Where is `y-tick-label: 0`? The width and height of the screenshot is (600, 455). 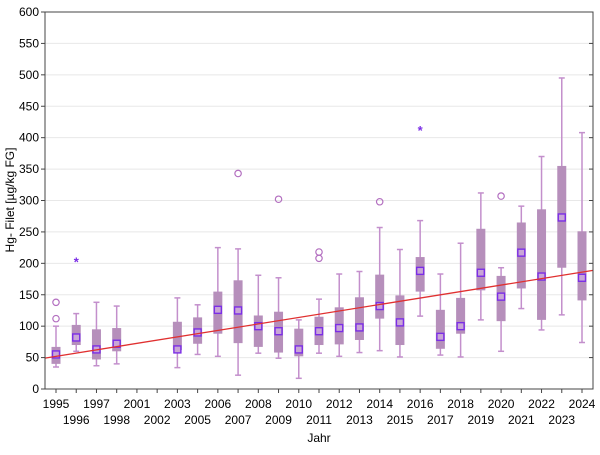
y-tick-label: 0 is located at coordinates (35, 389).